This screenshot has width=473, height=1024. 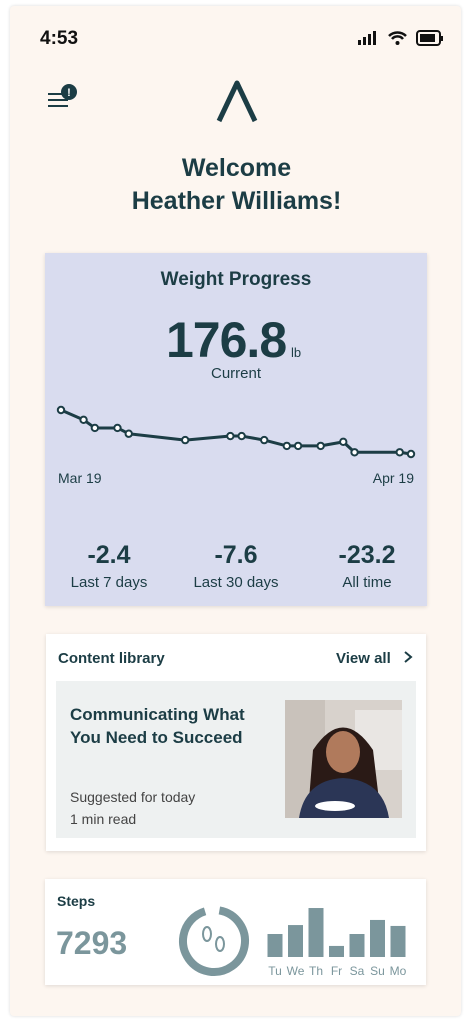 I want to click on change-stat: -2.4 Last 7 days, so click(x=109, y=566).